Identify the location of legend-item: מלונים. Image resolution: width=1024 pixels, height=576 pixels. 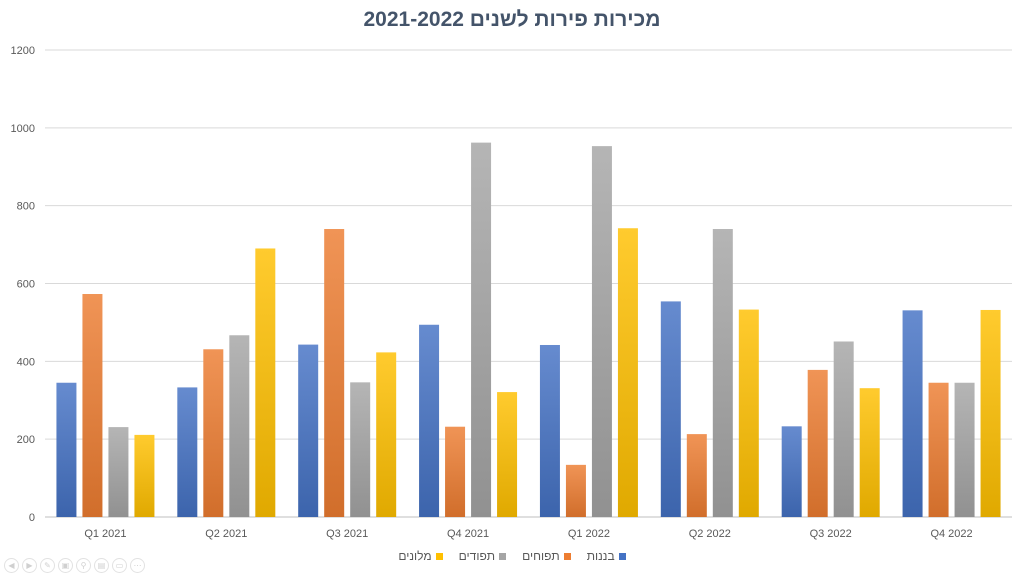
(420, 556).